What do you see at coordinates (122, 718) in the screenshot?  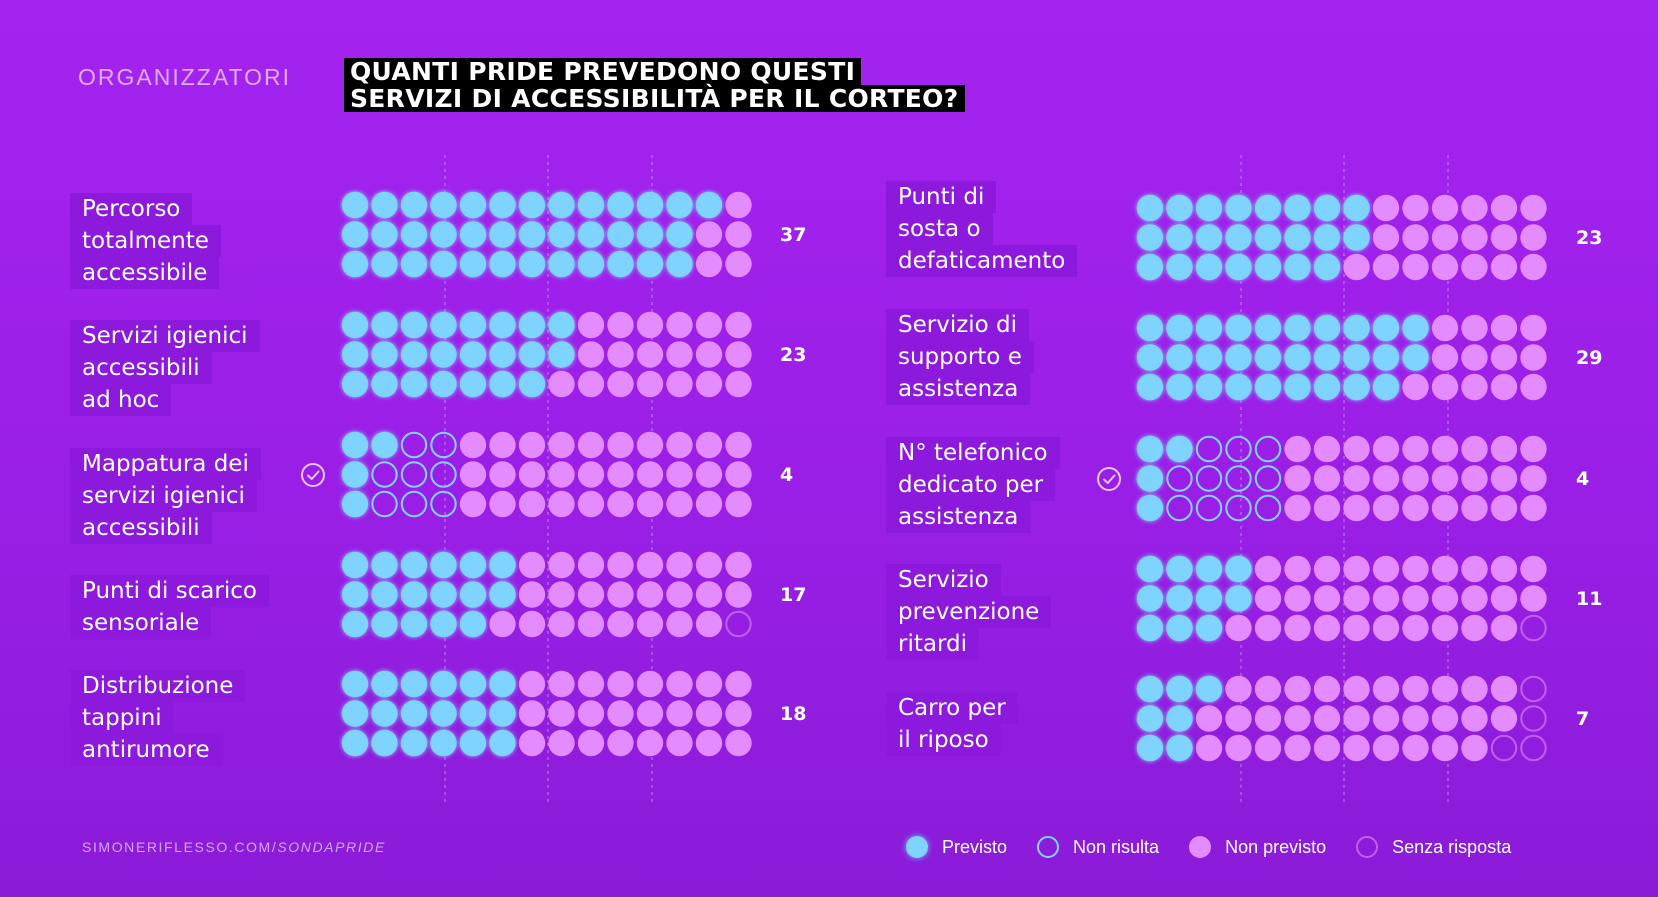 I see `row-label-line: tappini` at bounding box center [122, 718].